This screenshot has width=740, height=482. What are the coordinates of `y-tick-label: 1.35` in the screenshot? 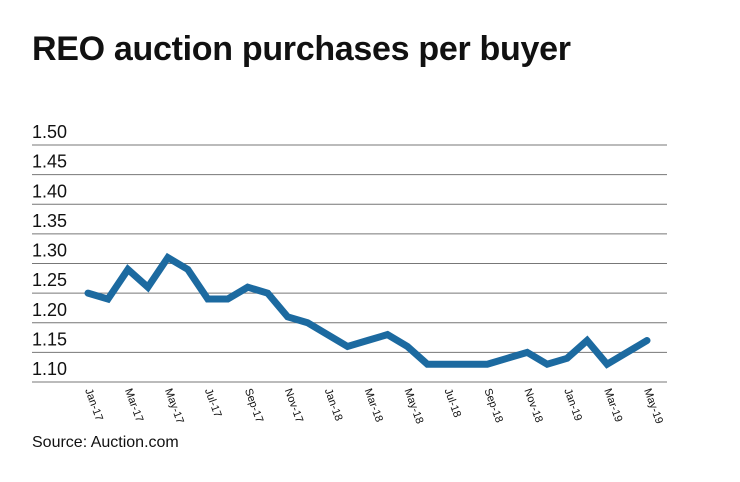 It's located at (49, 221).